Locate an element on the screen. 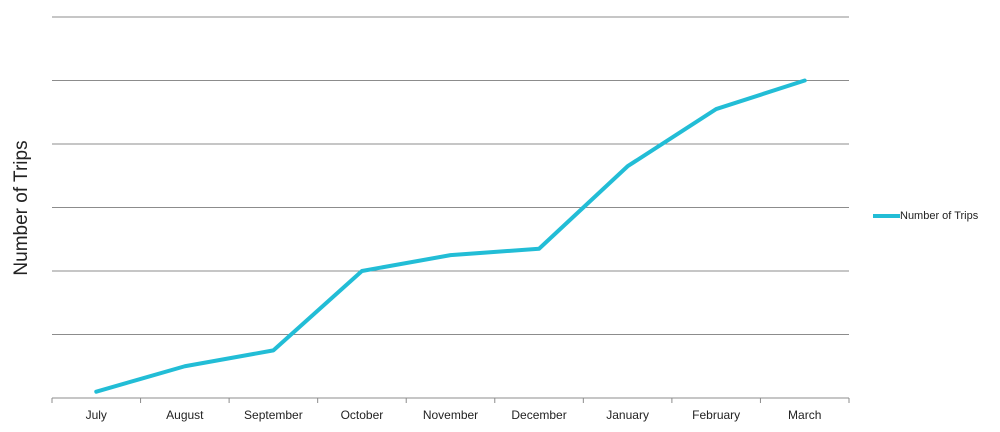 The height and width of the screenshot is (432, 1000). x-tick-label: March is located at coordinates (804, 415).